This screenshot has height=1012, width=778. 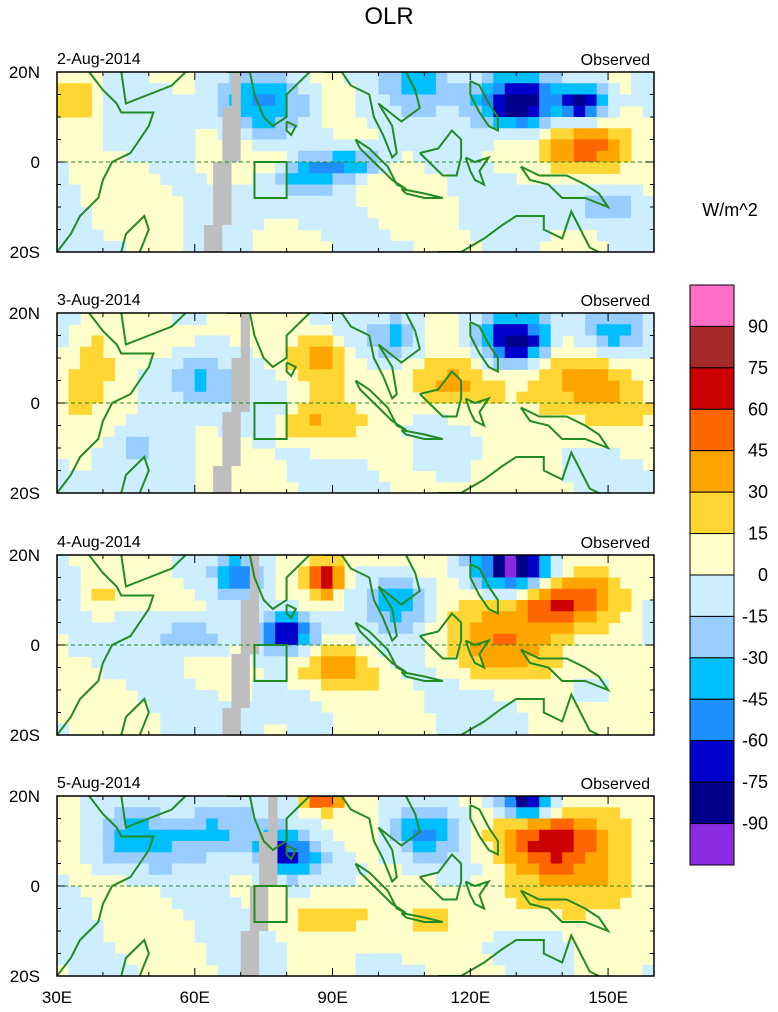 What do you see at coordinates (712, 595) in the screenshot?
I see `colorbar-swatch` at bounding box center [712, 595].